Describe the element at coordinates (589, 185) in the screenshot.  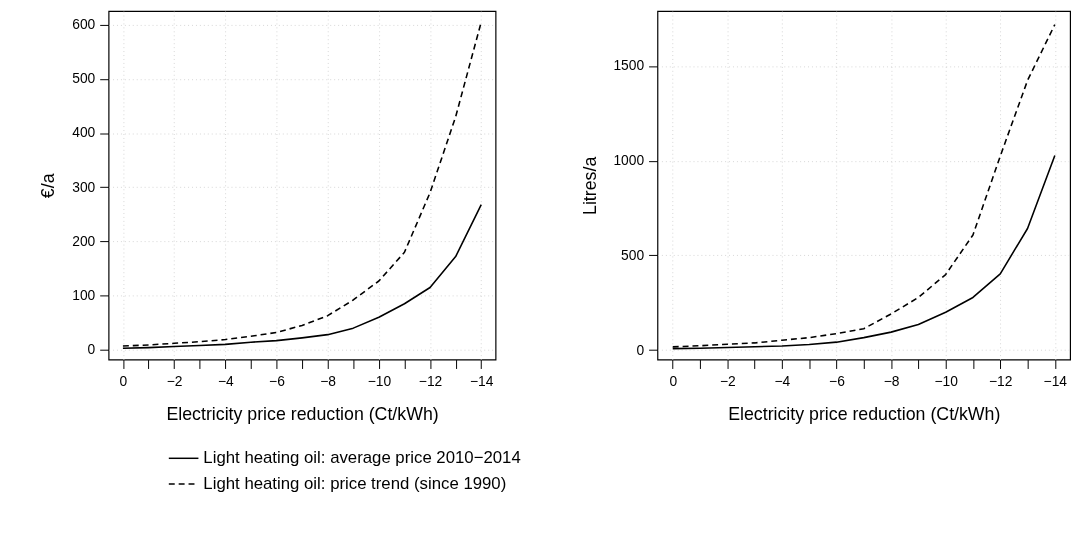
I see `y-axis-title: Litres/a` at that location.